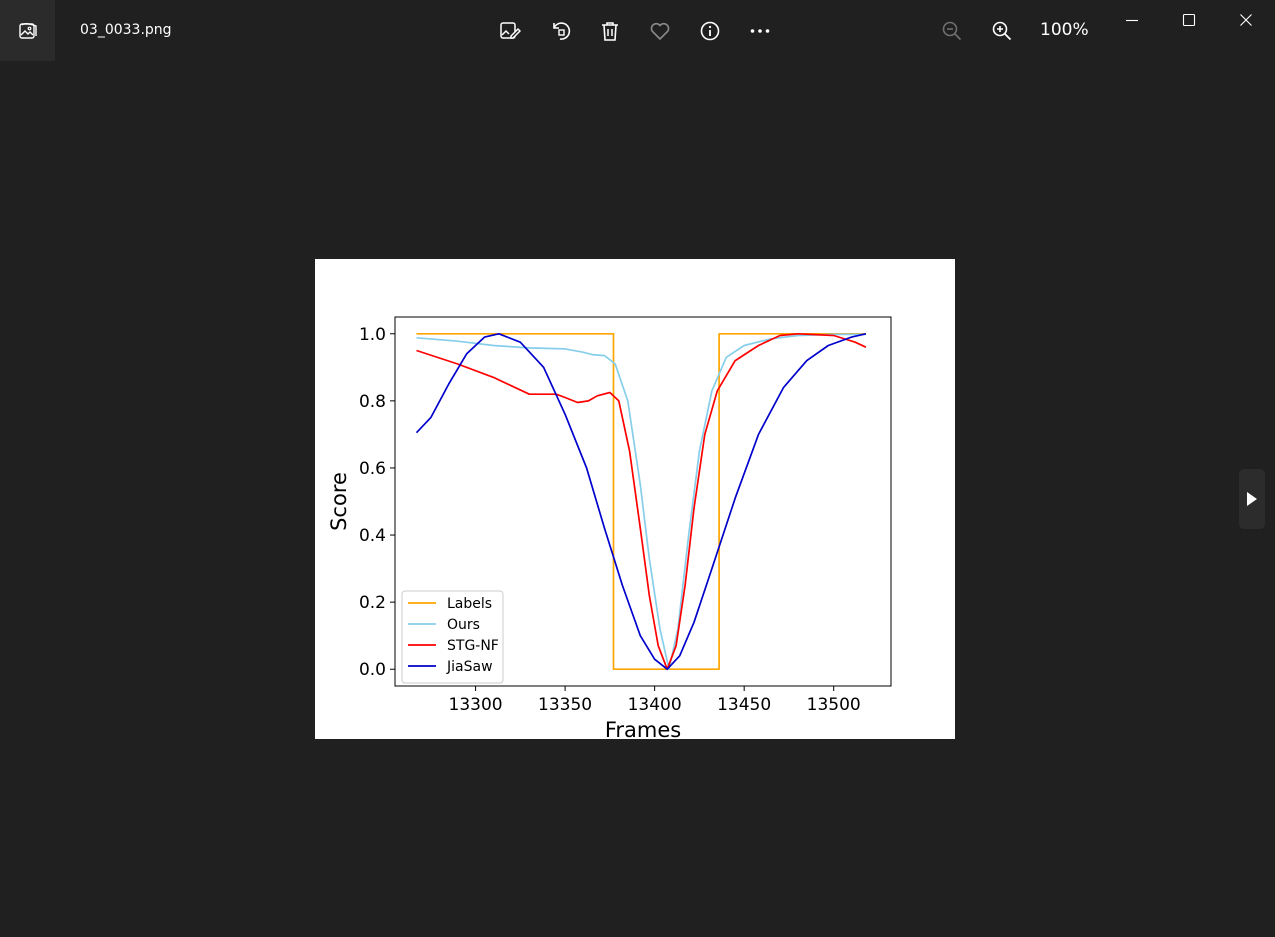 The image size is (1275, 937). I want to click on minimize-icon, so click(1132, 20).